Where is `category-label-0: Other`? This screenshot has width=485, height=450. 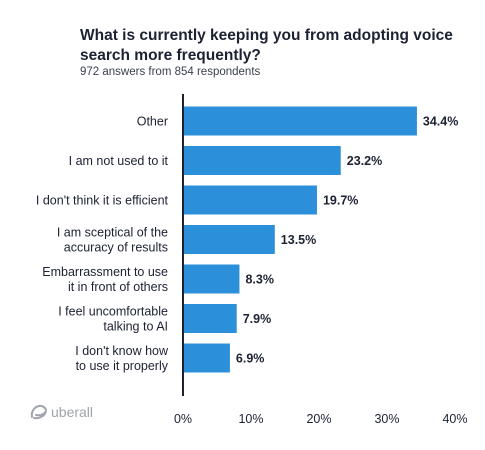
category-label-0: Other is located at coordinates (152, 122).